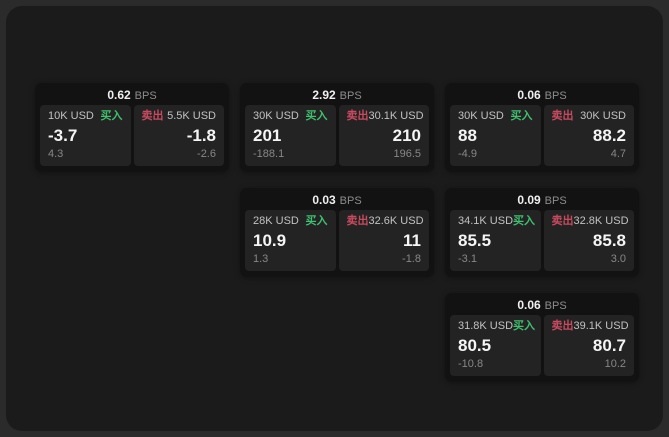 The image size is (669, 437). What do you see at coordinates (467, 135) in the screenshot?
I see `buy-price: 88` at bounding box center [467, 135].